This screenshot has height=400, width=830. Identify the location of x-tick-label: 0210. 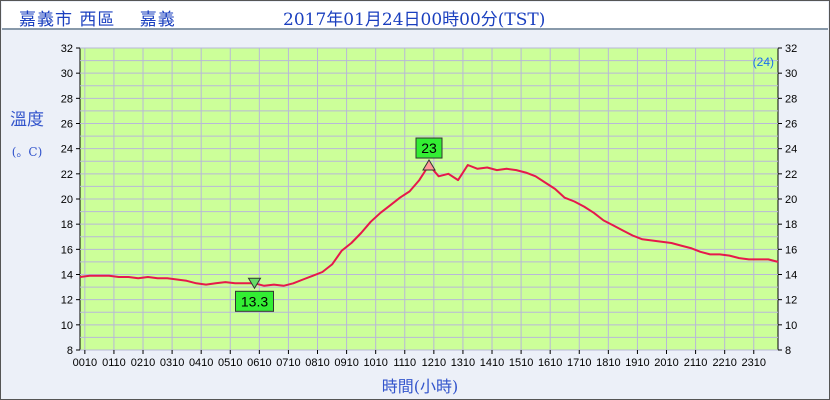
(143, 363).